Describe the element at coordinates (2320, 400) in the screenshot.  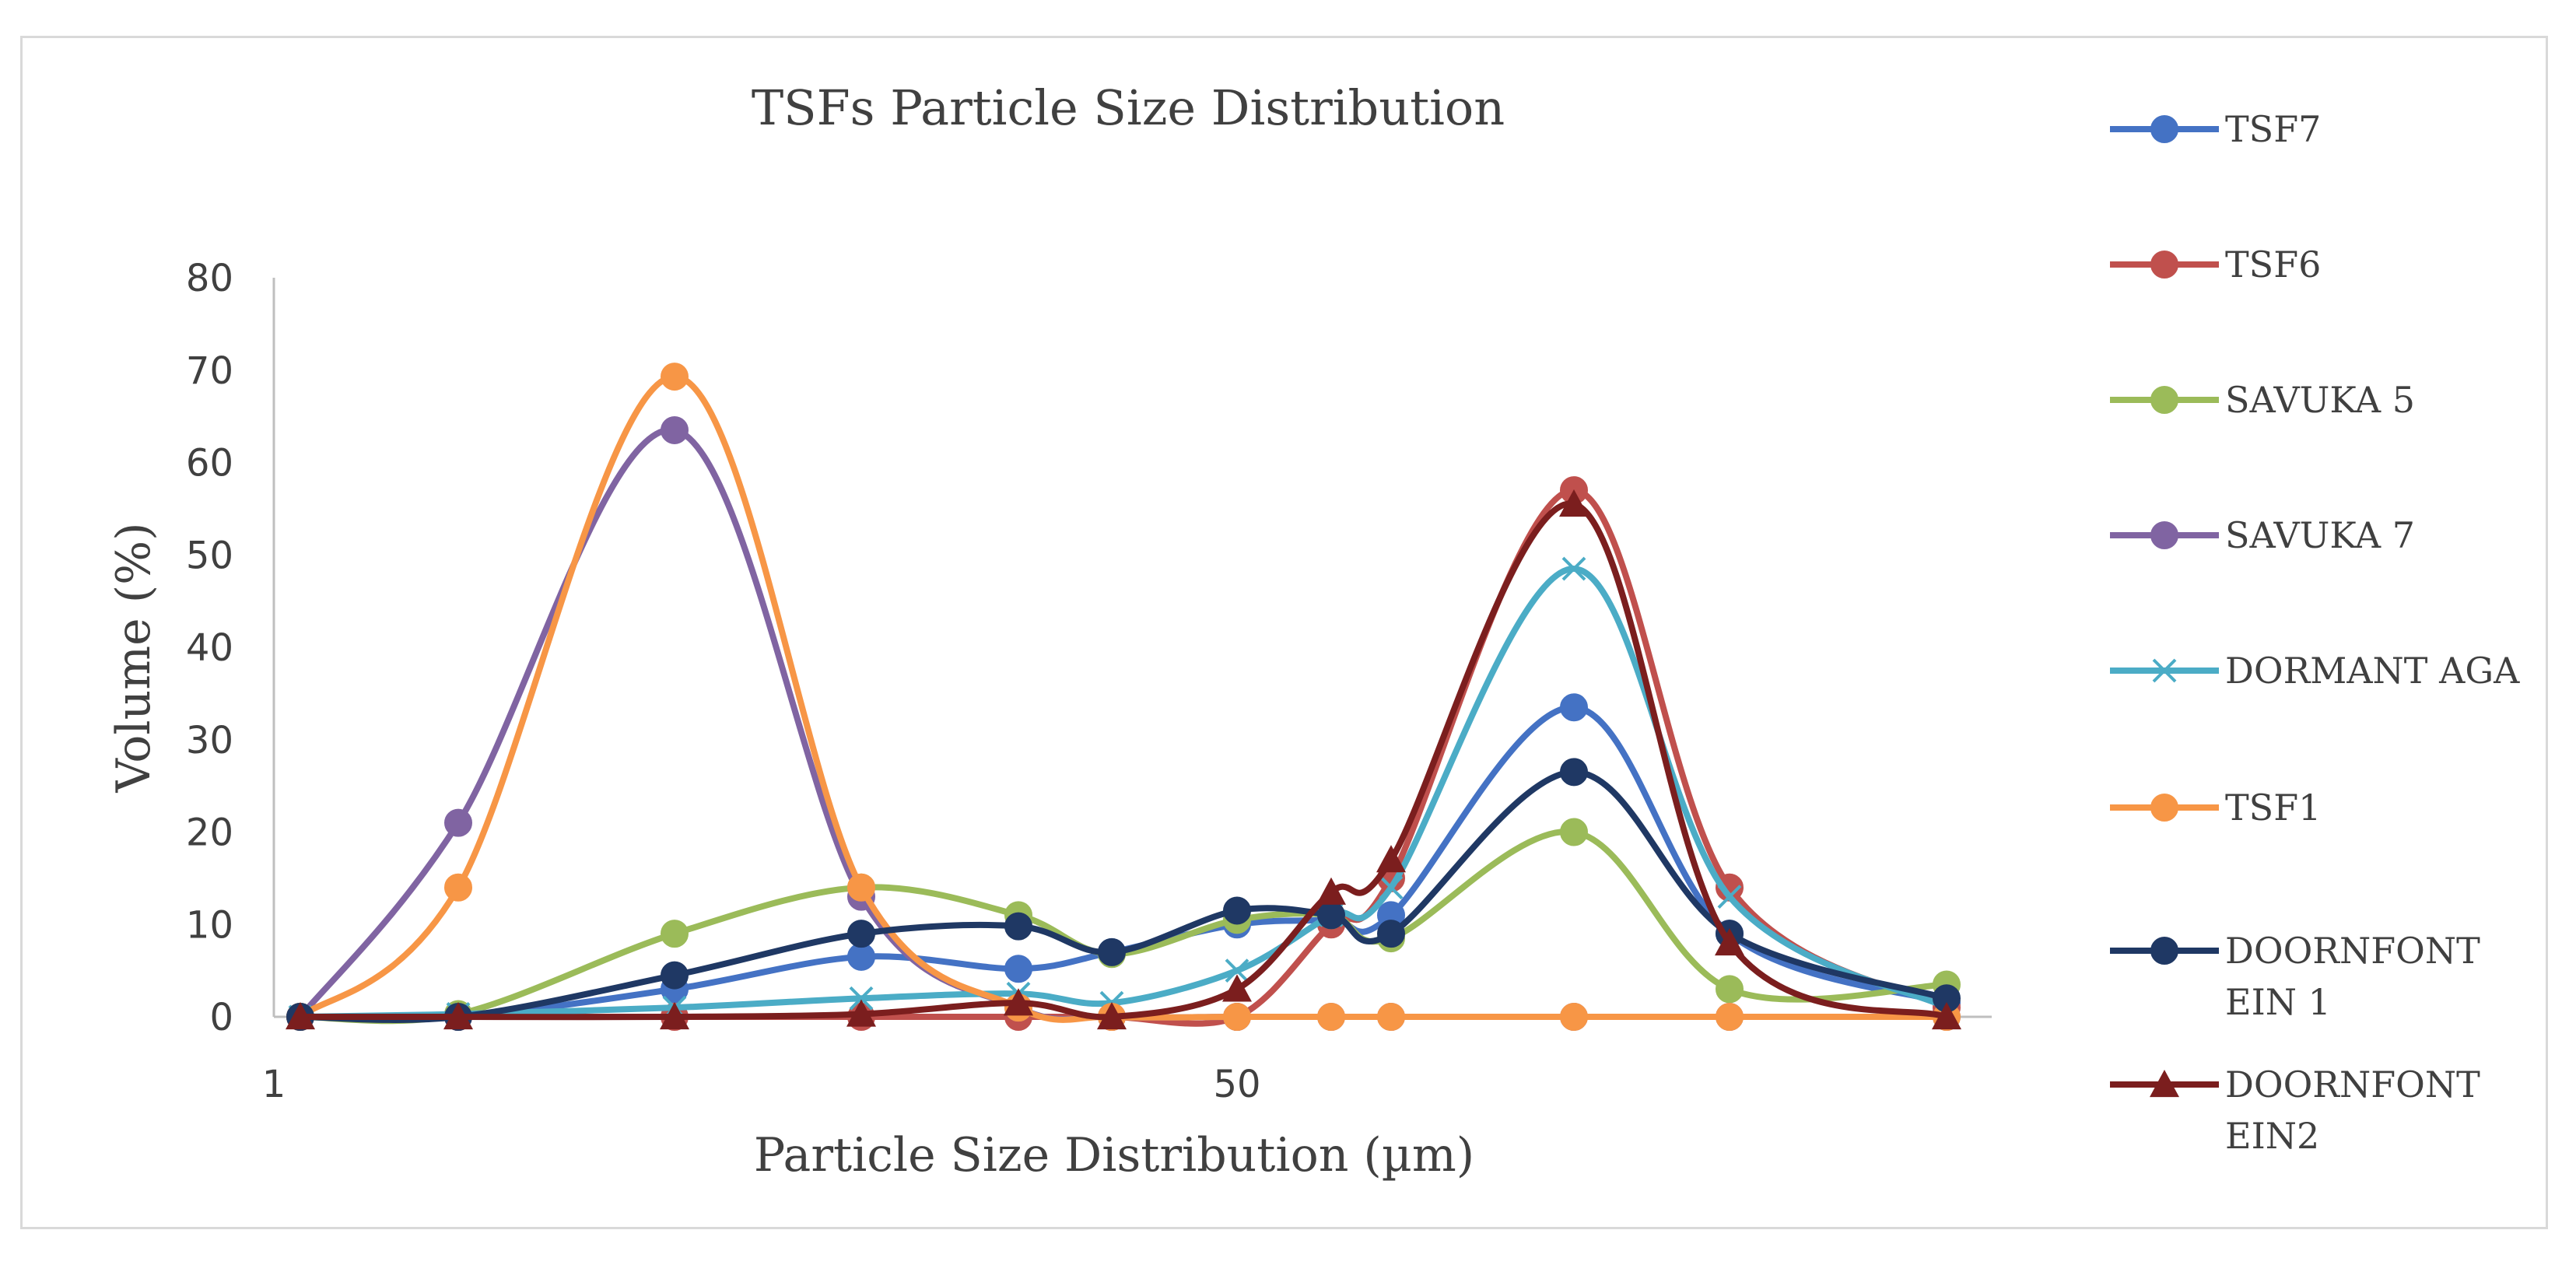
I see `legend-item-savuka-5-label: SAVUKA 5` at that location.